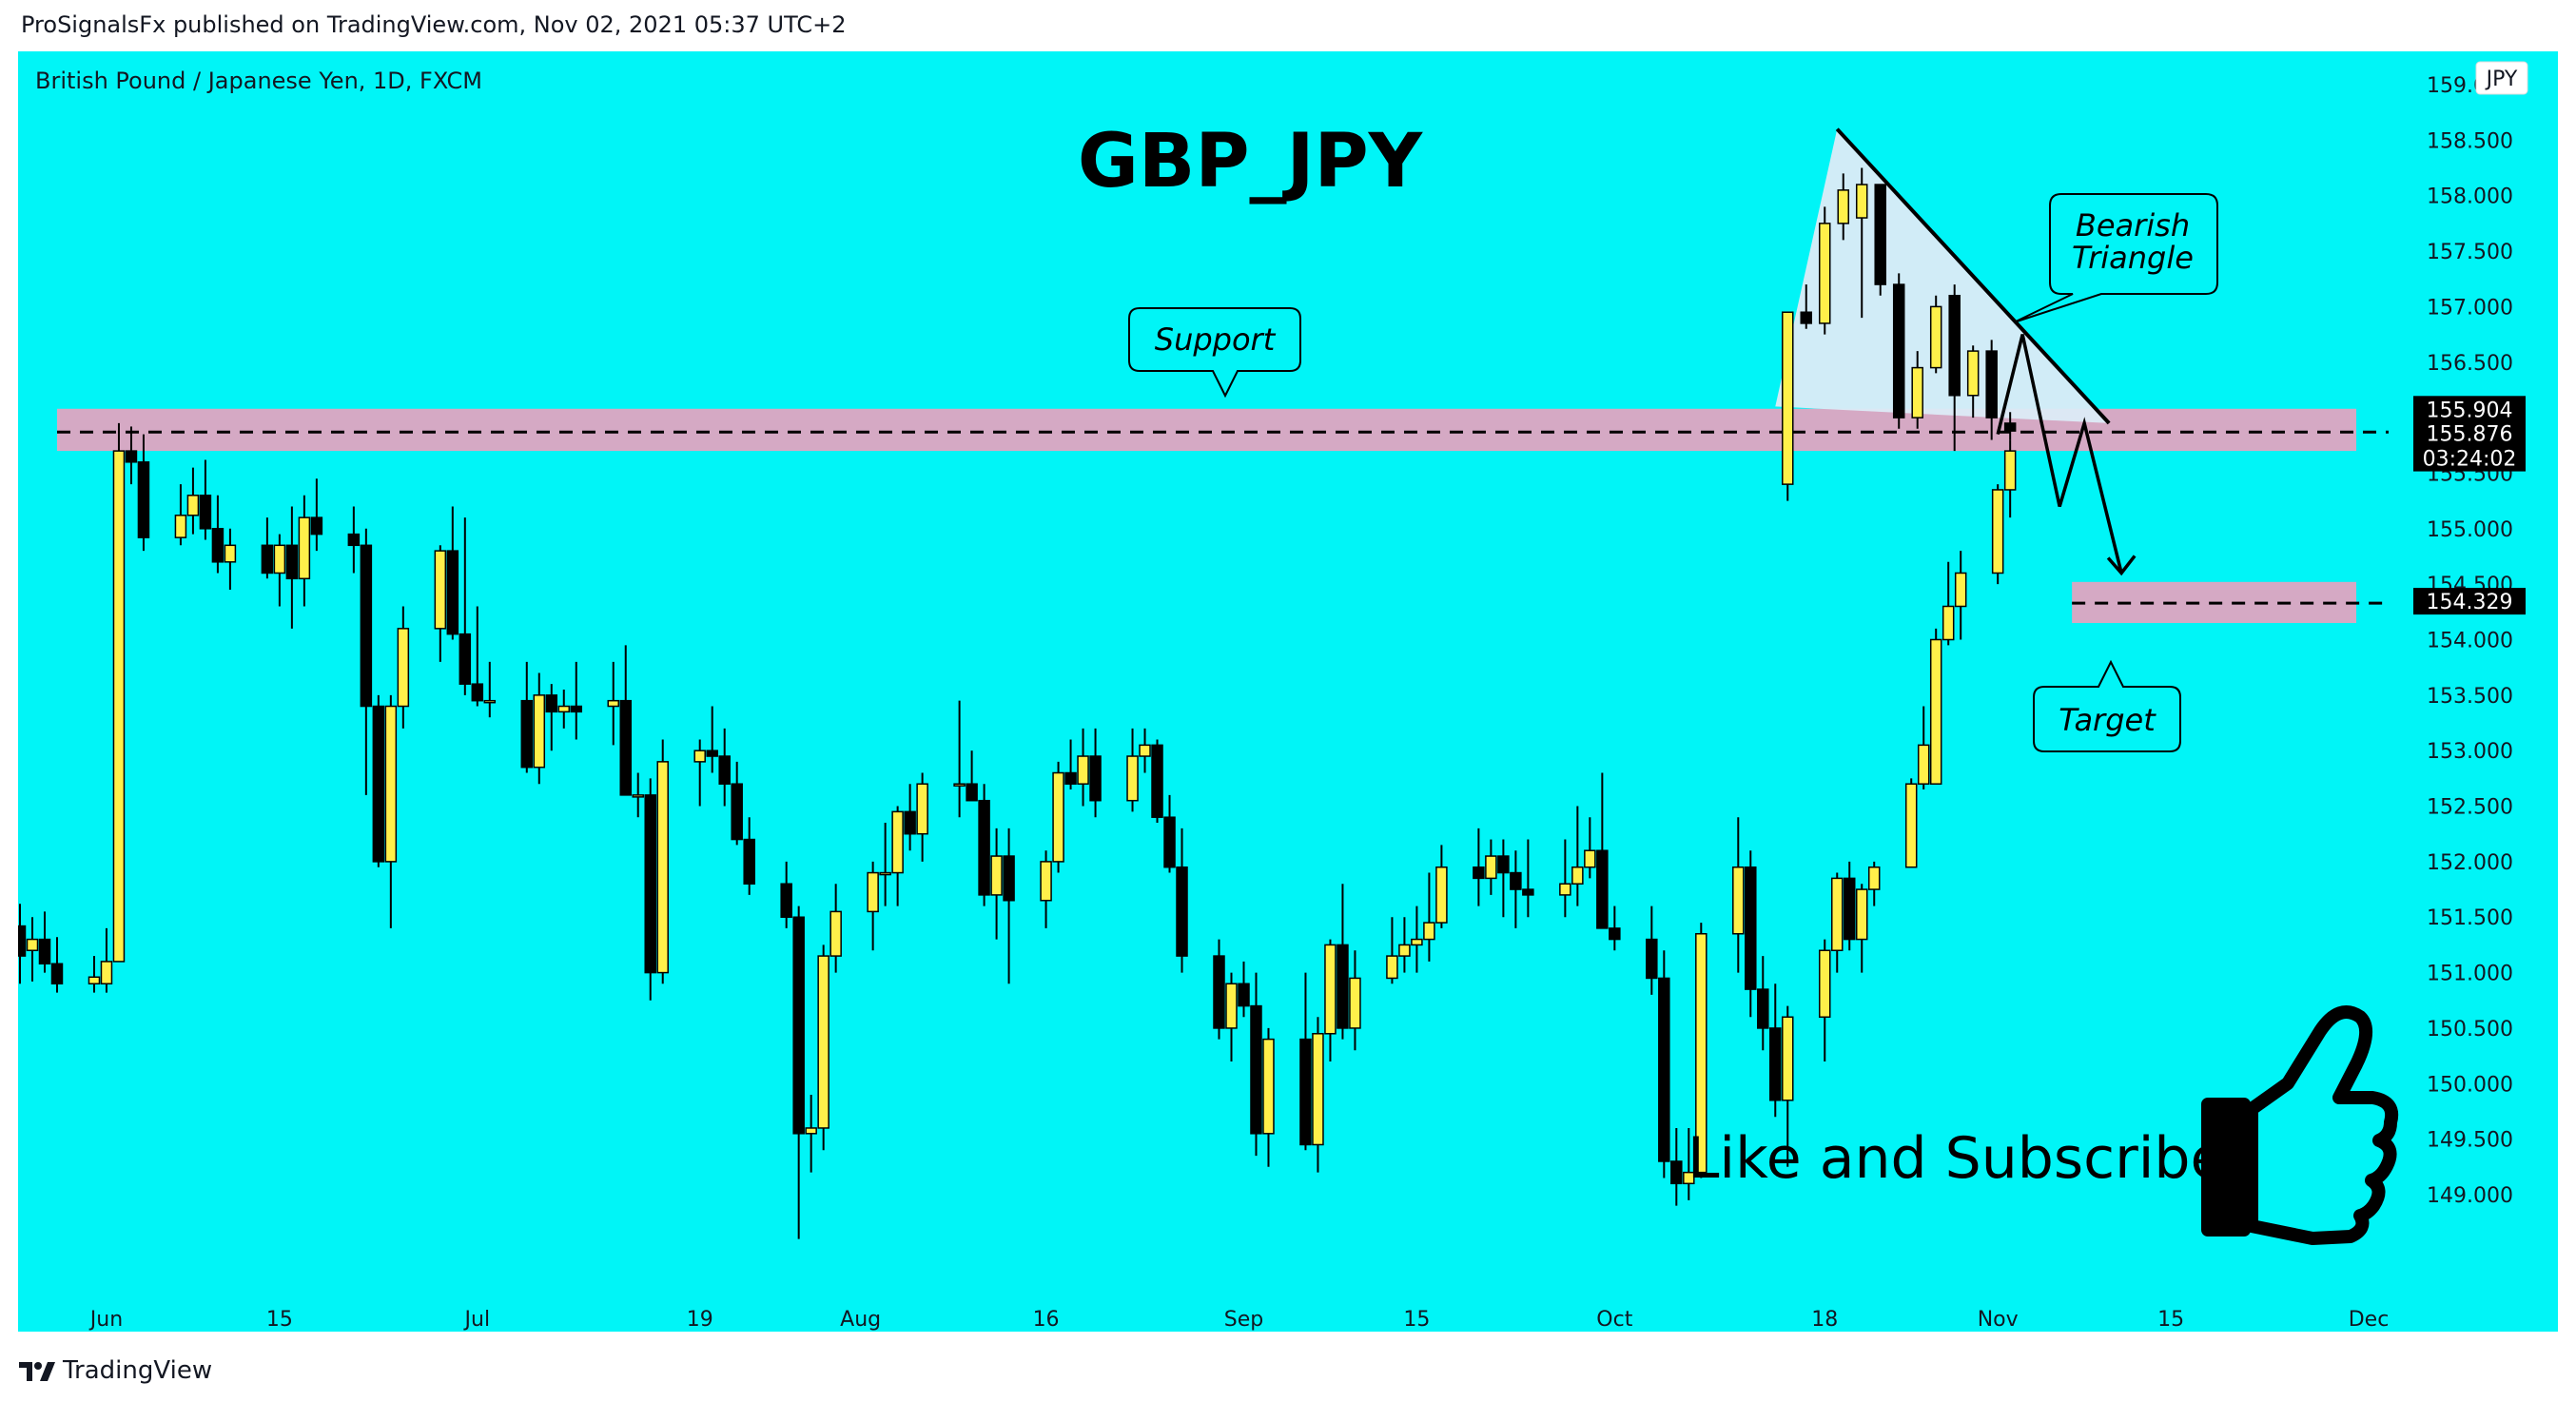  Describe the element at coordinates (1973, 276) in the screenshot. I see `triangle-resistance-line` at that location.